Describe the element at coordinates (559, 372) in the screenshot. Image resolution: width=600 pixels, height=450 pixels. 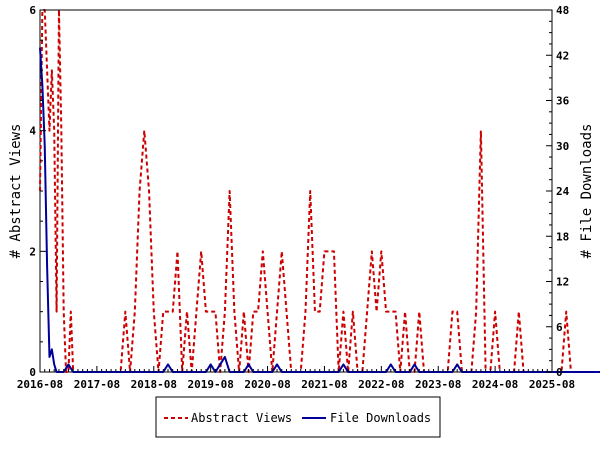
I see `y-right-tick-label: 0` at that location.